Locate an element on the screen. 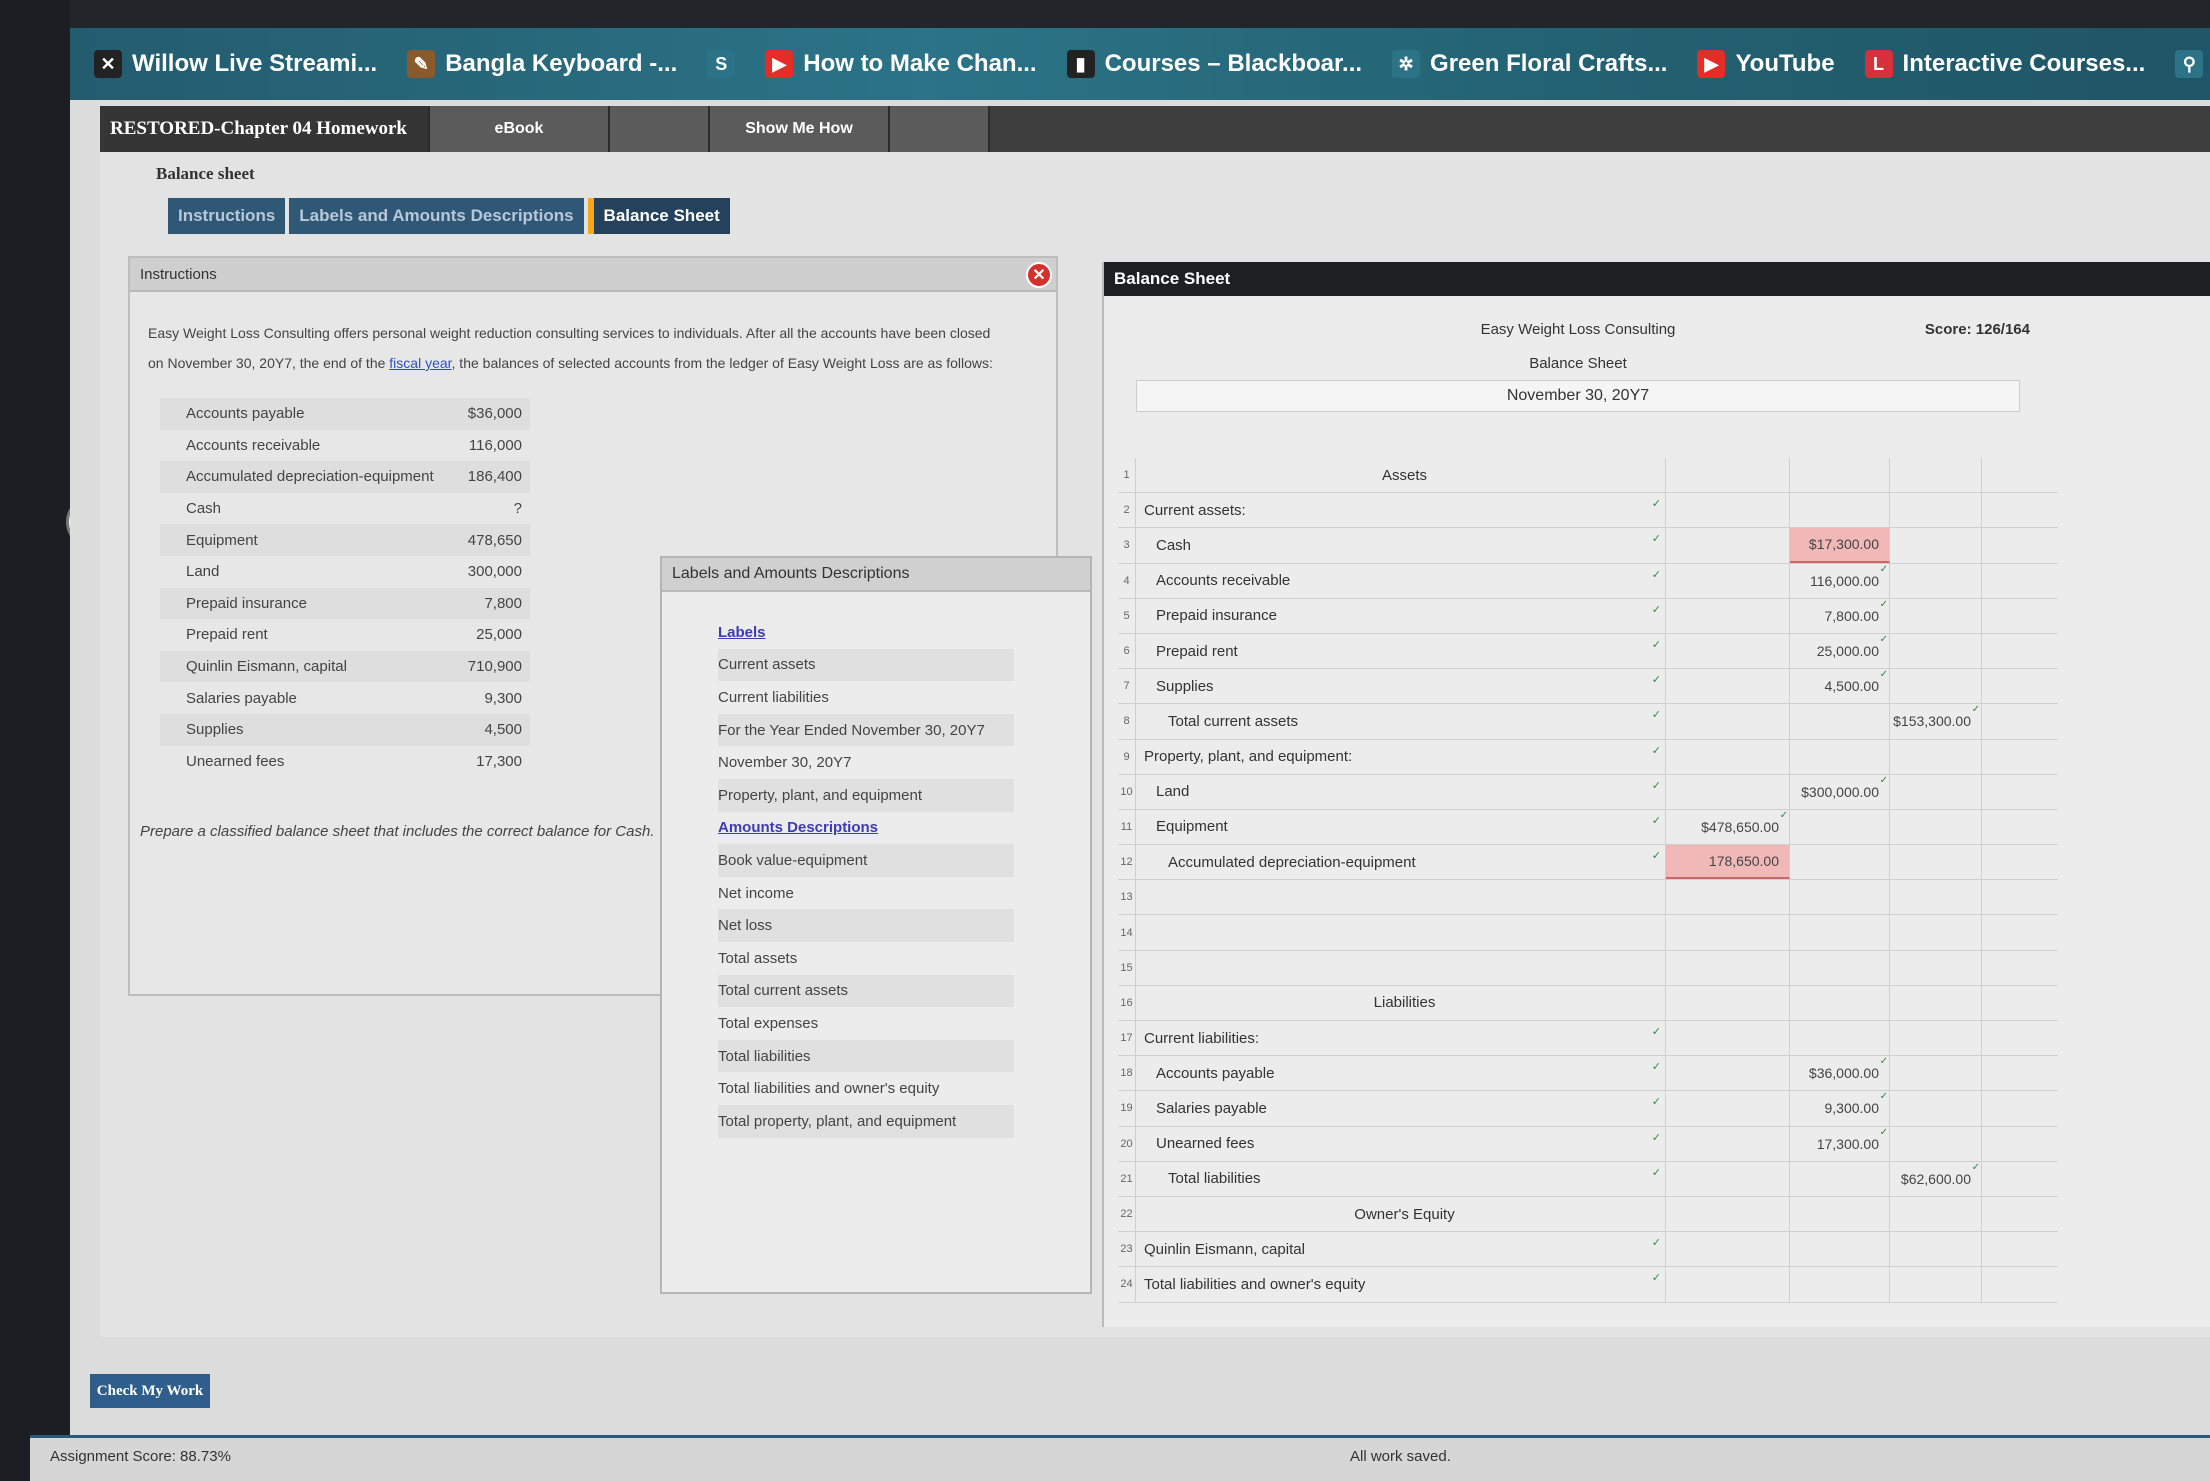 Image resolution: width=2210 pixels, height=1481 pixels. subtab-balance-sheet: Balance Sheet is located at coordinates (658, 216).